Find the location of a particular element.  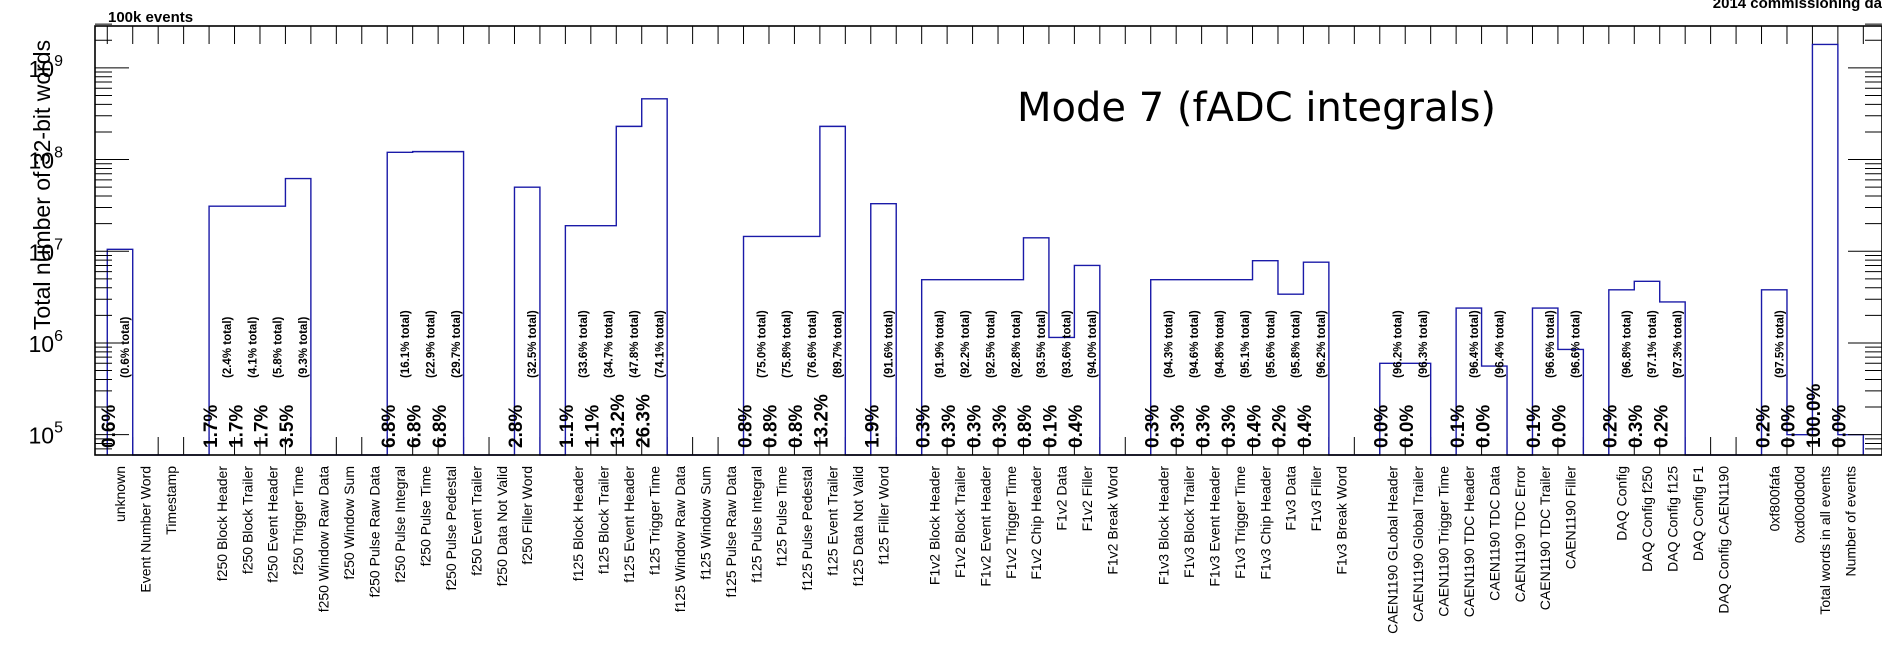

x-tick-label: DAQ Config f250 is located at coordinates (1647, 519).